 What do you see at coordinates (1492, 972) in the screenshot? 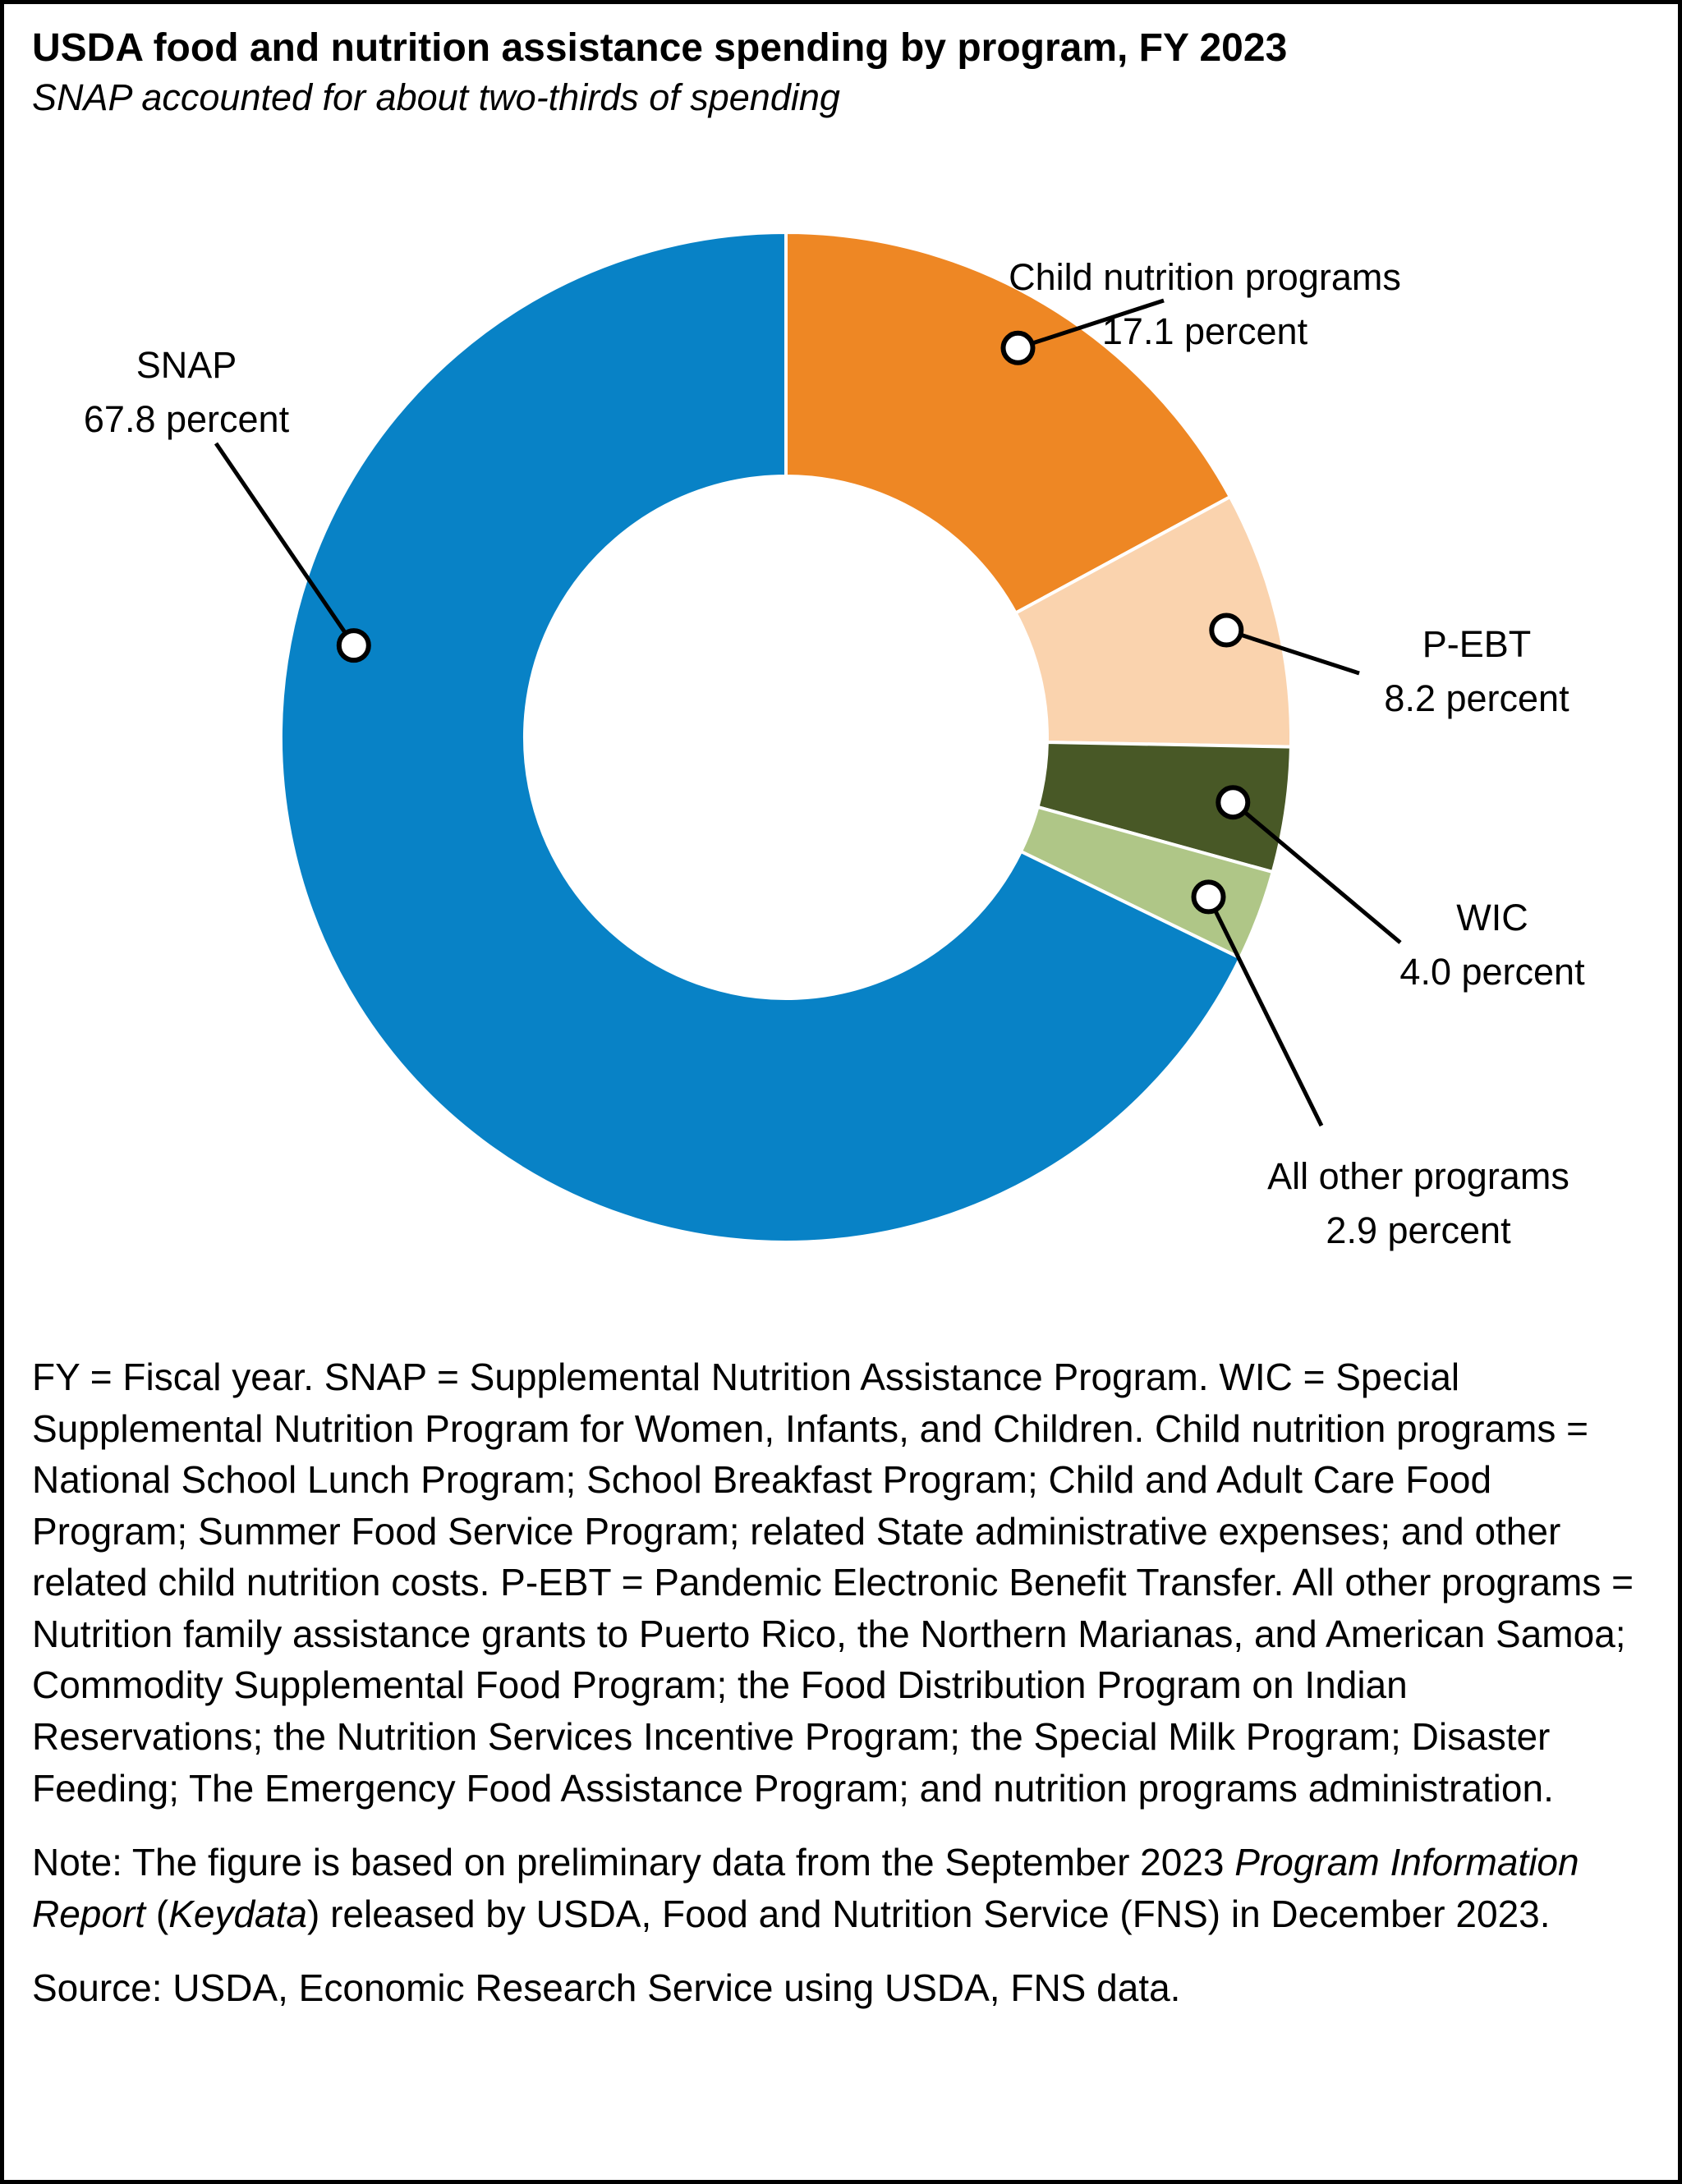
I see `slice-pct-label-wic: 4.0 percent` at bounding box center [1492, 972].